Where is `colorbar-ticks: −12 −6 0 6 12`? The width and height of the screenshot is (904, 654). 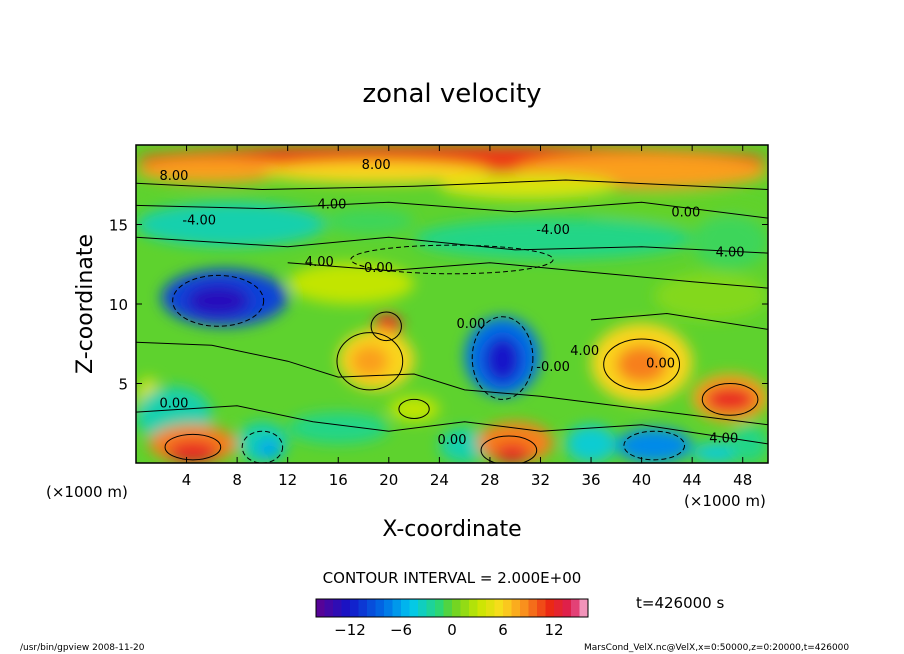
colorbar-ticks: −12 −6 0 6 12 is located at coordinates (448, 630).